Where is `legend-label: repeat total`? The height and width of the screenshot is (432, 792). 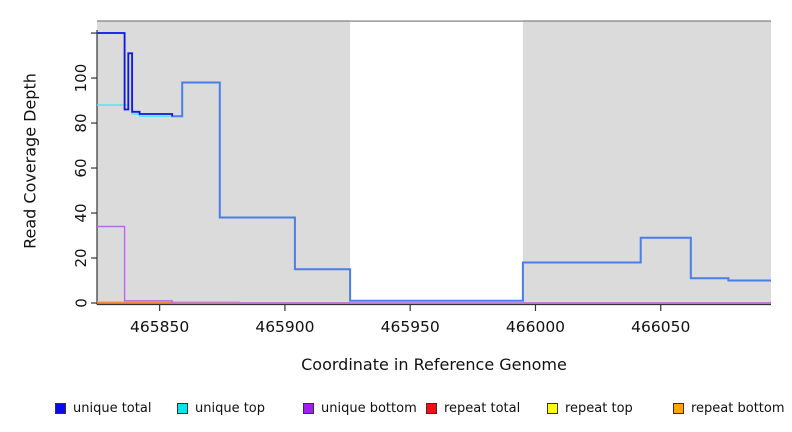
legend-label: repeat total is located at coordinates (482, 408).